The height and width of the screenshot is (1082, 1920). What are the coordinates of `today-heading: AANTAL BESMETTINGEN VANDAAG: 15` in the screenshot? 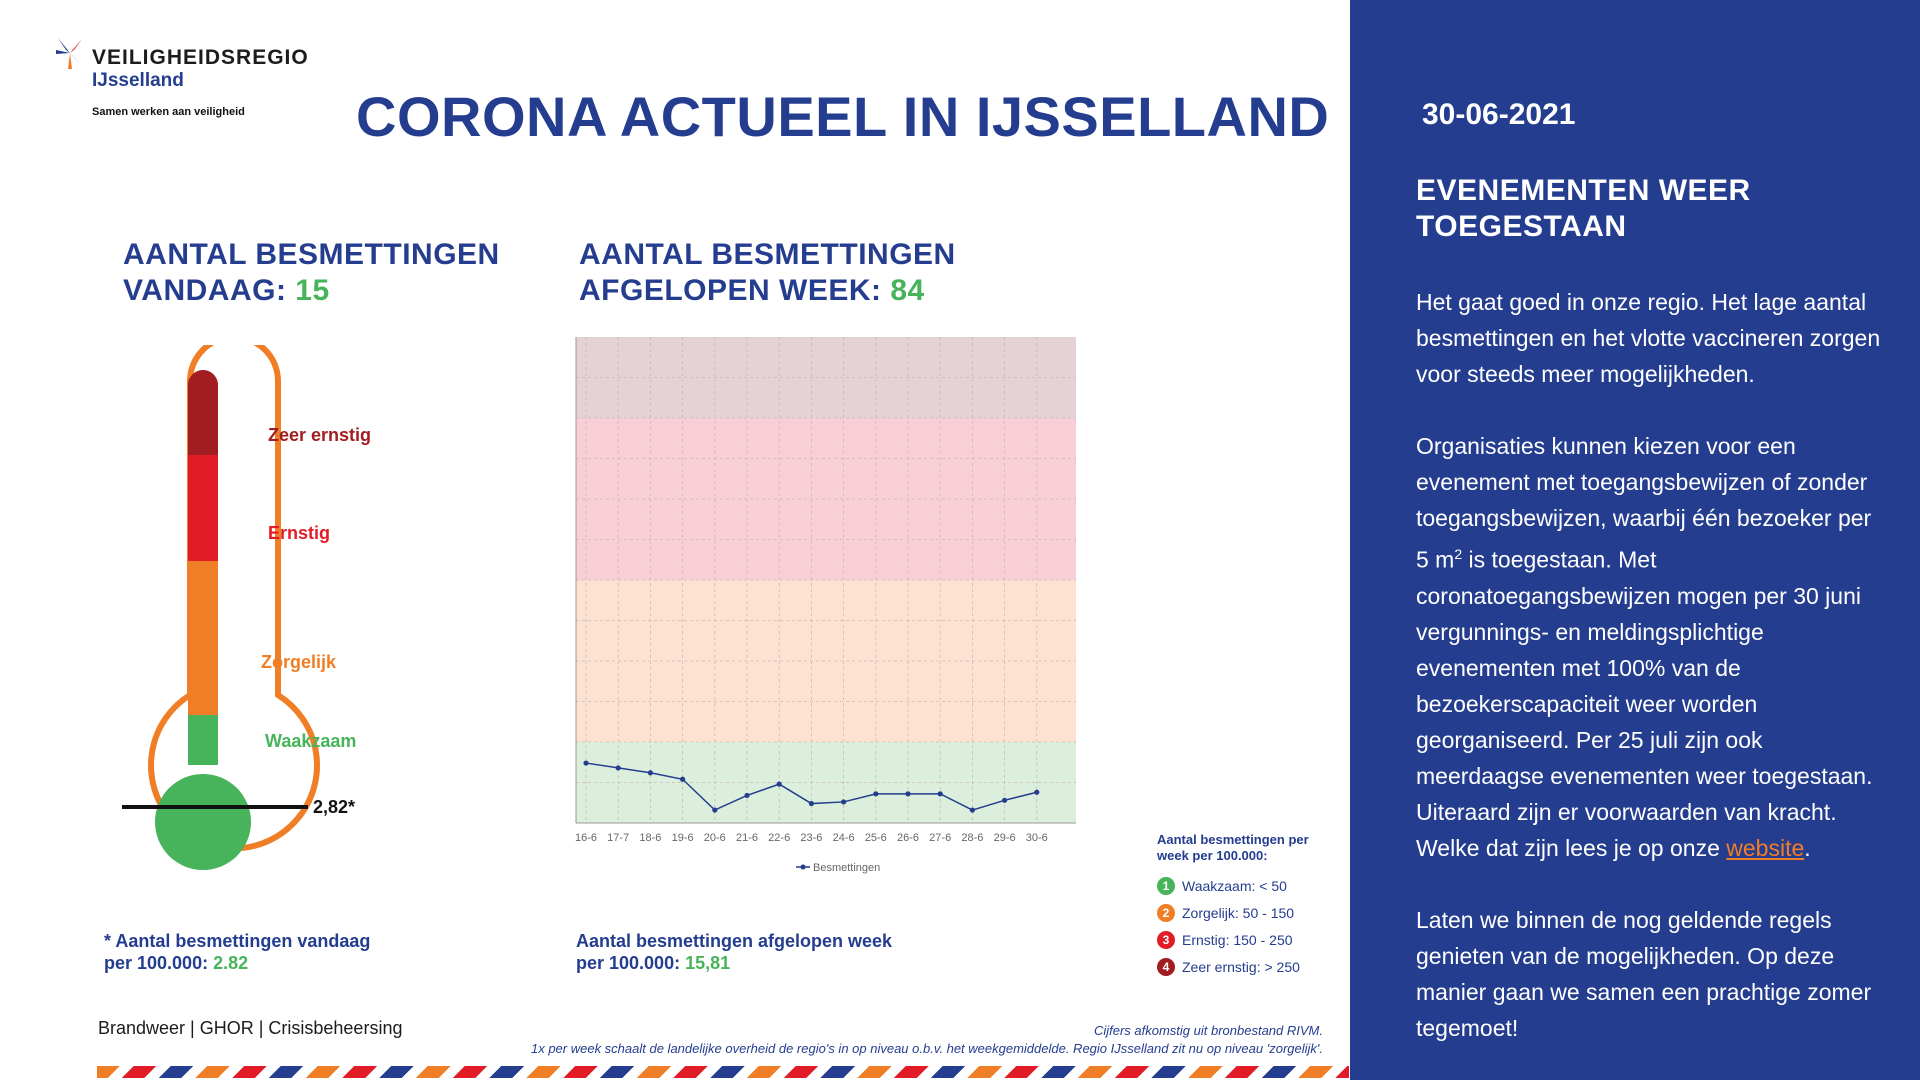 It's located at (311, 273).